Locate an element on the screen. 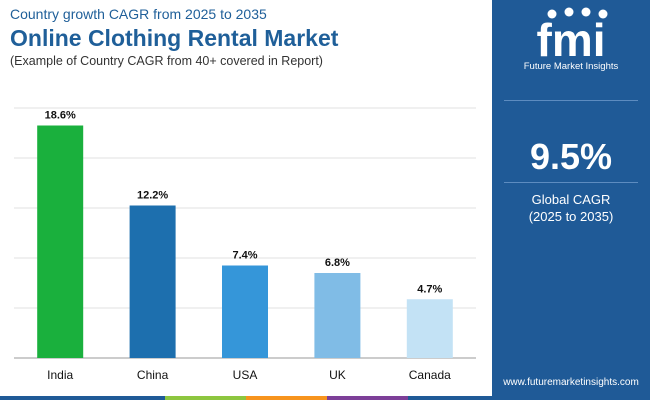 Image resolution: width=650 pixels, height=400 pixels. bar-usa is located at coordinates (245, 311).